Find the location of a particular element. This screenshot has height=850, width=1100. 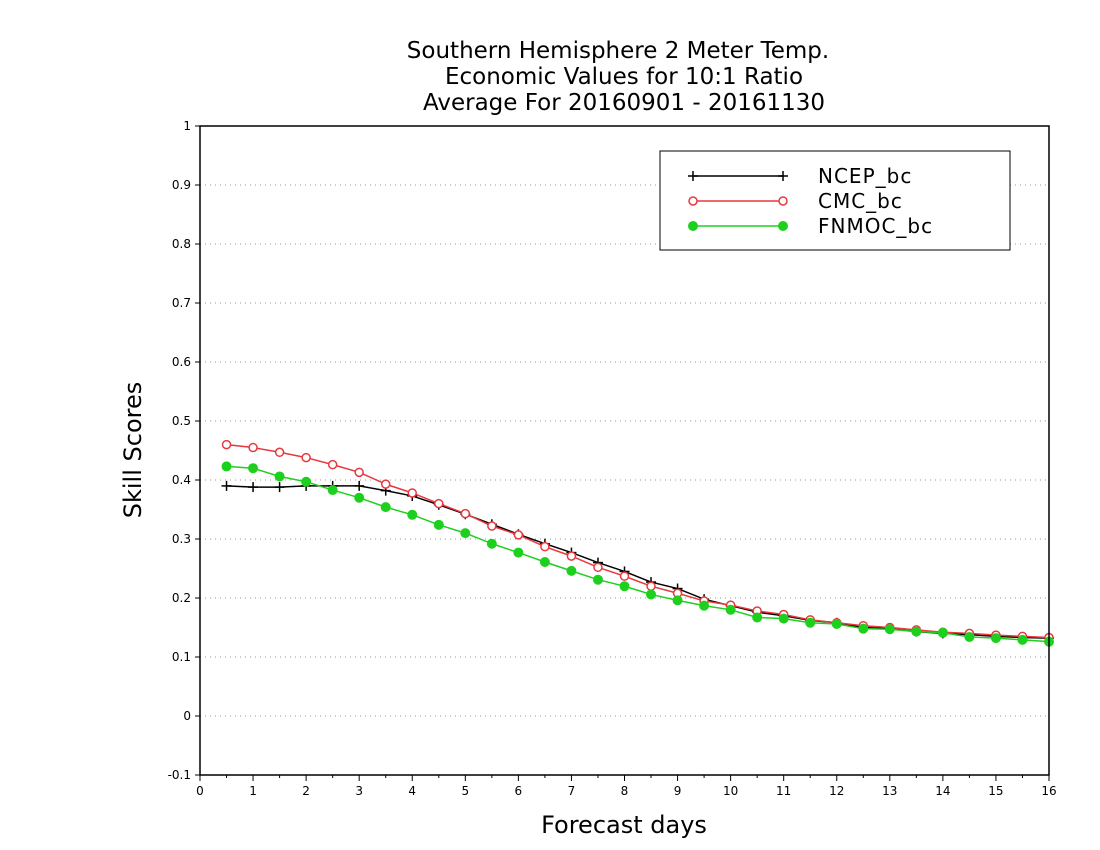

y-axis-ticks: -0.1 0 0.1 0.2 0.3 0.4 0.5 0.6 0.7 0.8 0.9 1 is located at coordinates (184, 450).